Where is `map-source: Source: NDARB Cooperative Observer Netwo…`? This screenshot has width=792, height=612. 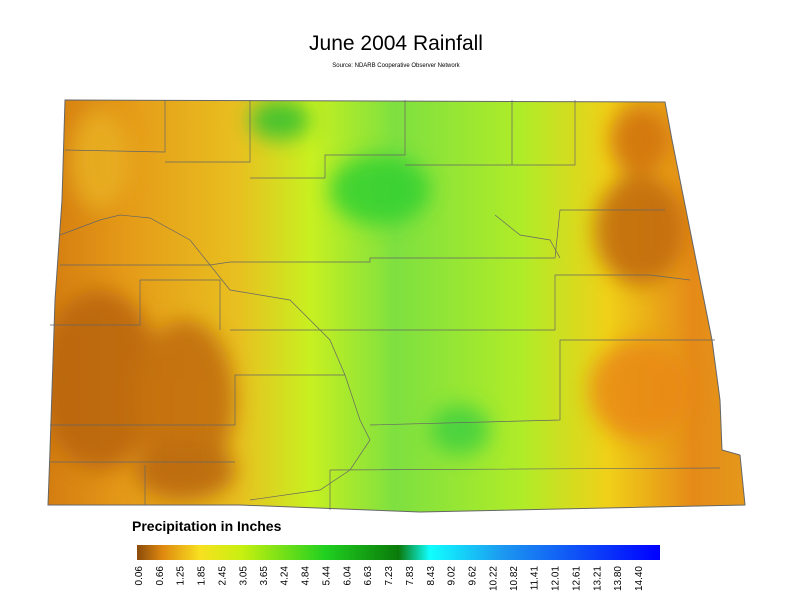 map-source: Source: NDARB Cooperative Observer Netwo… is located at coordinates (396, 66).